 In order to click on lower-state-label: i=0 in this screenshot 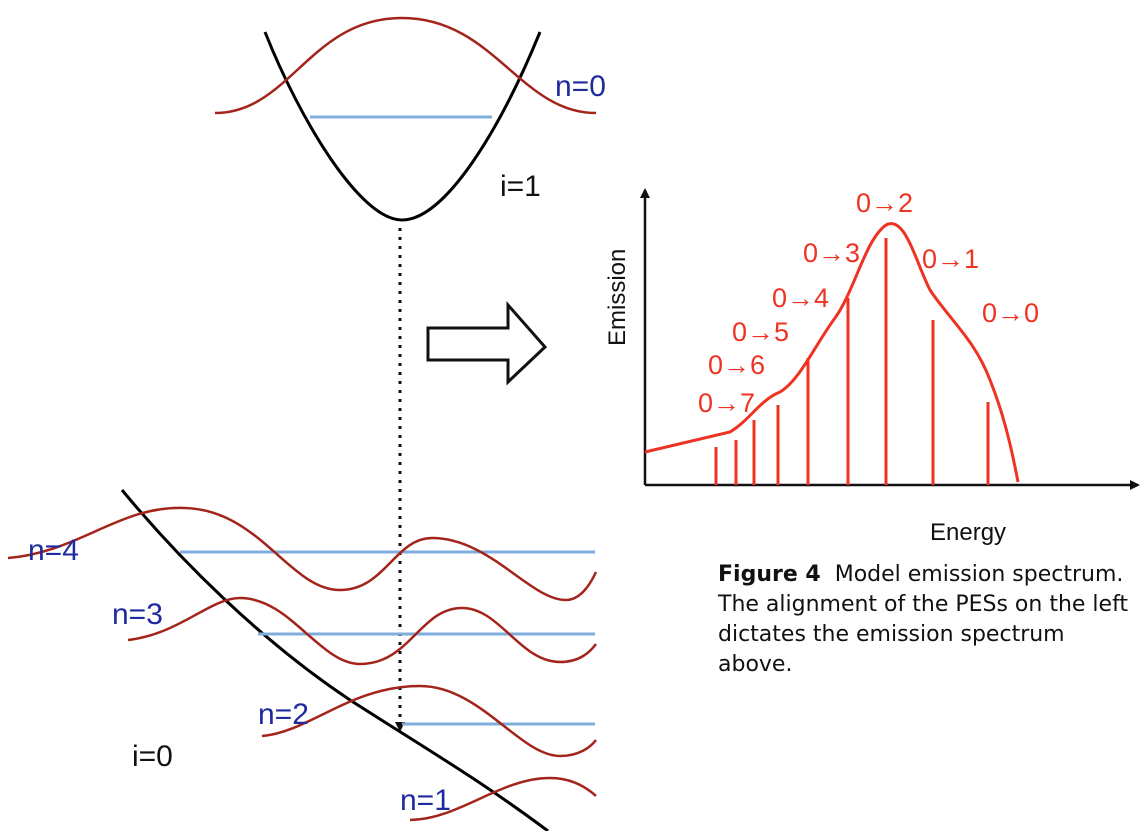, I will do `click(152, 756)`.